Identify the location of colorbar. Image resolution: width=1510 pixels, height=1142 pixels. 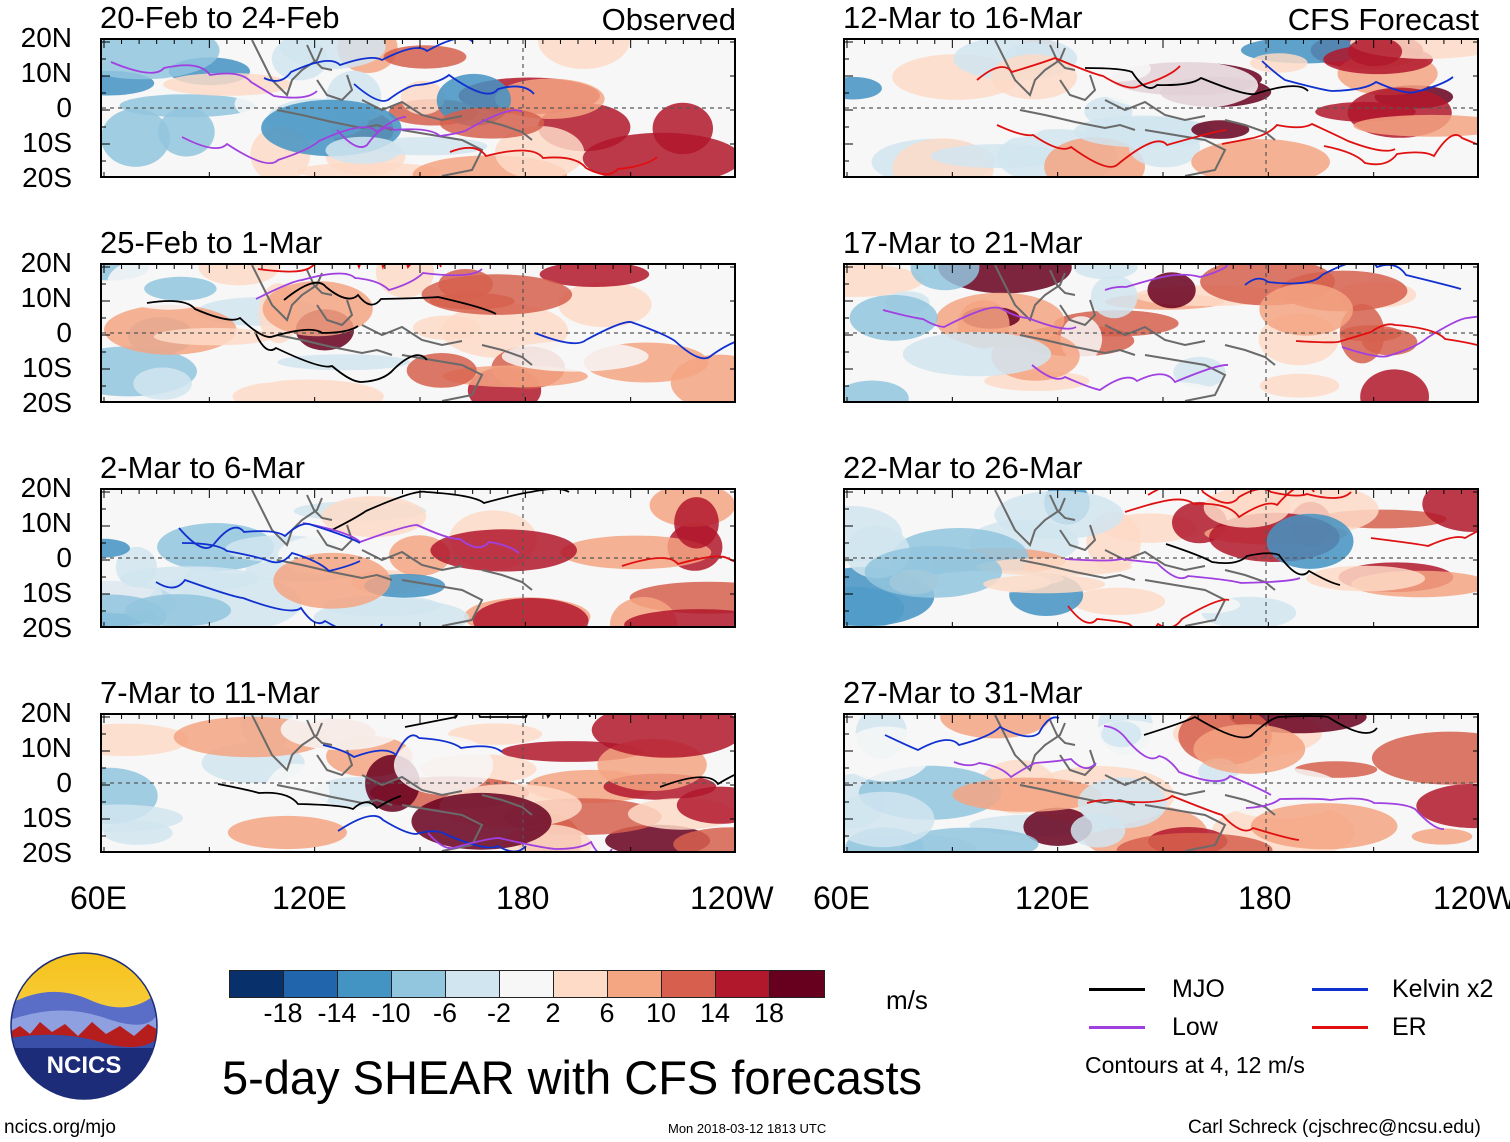
(527, 984).